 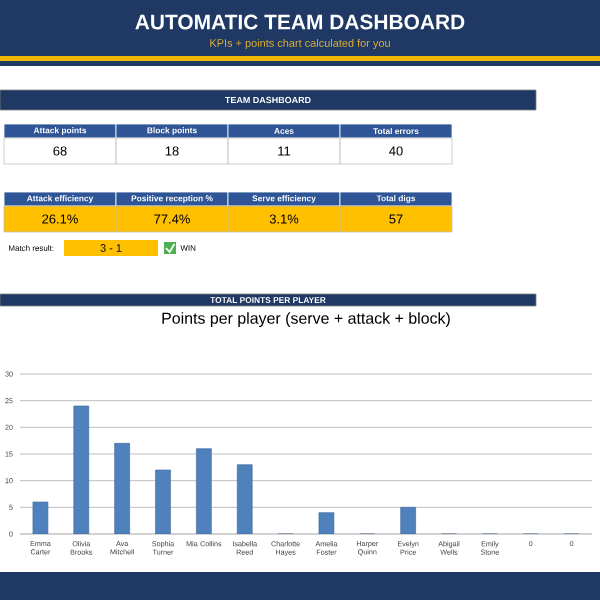 What do you see at coordinates (300, 22) in the screenshot?
I see `text: AUTOMATIC TEAM DASHBOARD` at bounding box center [300, 22].